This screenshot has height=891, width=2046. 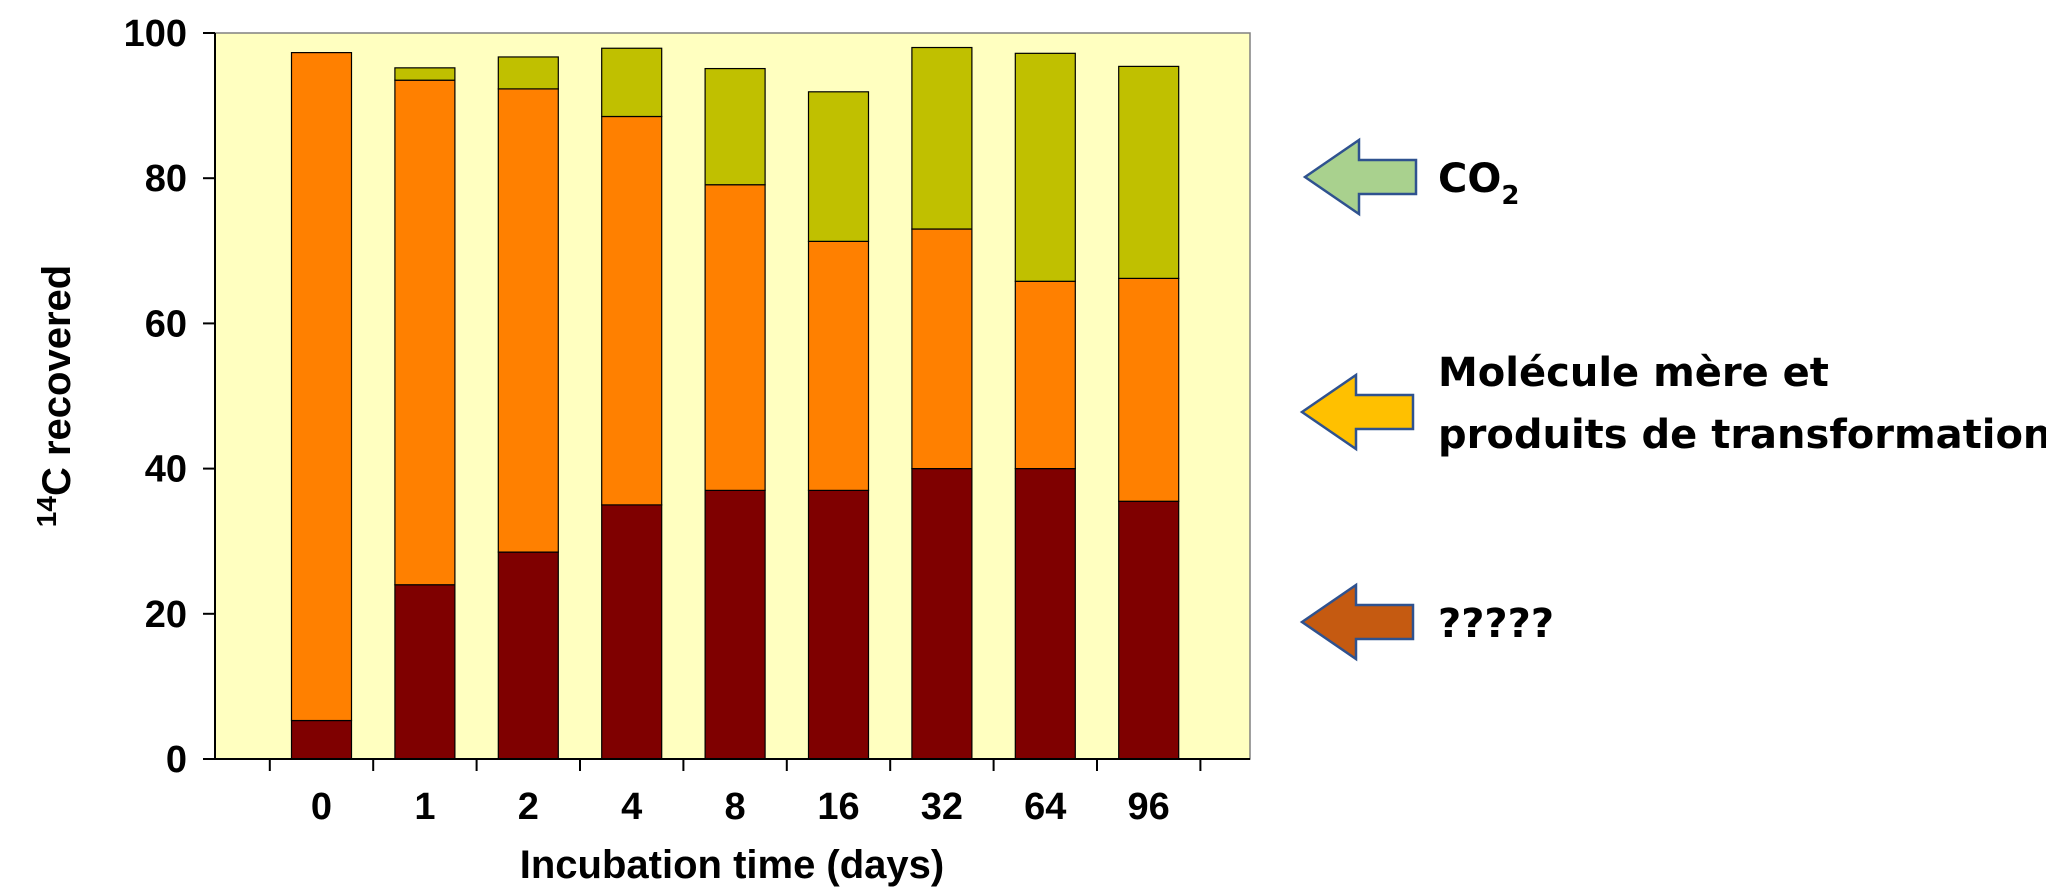 I want to click on legend-label-parent-line1: Molécule mère et, so click(x=1633, y=373).